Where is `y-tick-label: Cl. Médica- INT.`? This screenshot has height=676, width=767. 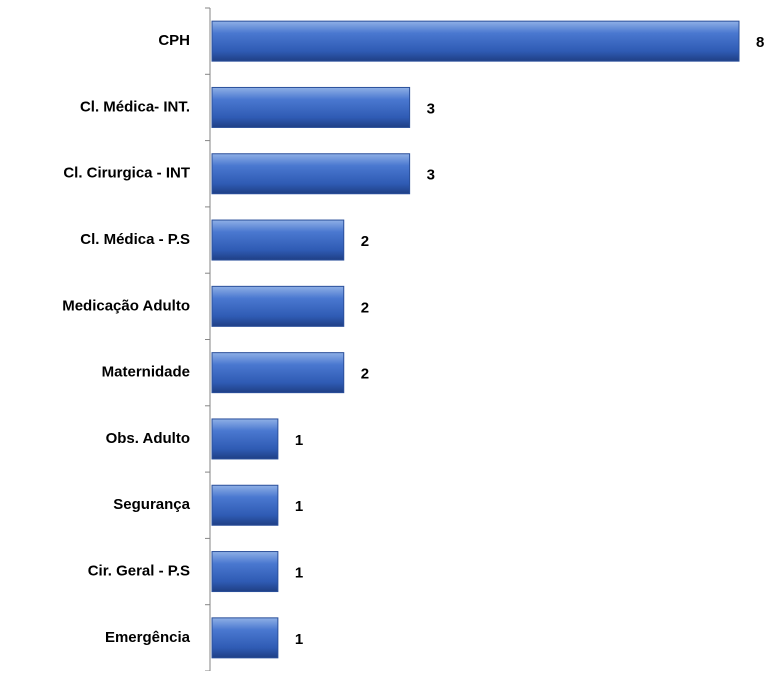 y-tick-label: Cl. Médica- INT. is located at coordinates (135, 106).